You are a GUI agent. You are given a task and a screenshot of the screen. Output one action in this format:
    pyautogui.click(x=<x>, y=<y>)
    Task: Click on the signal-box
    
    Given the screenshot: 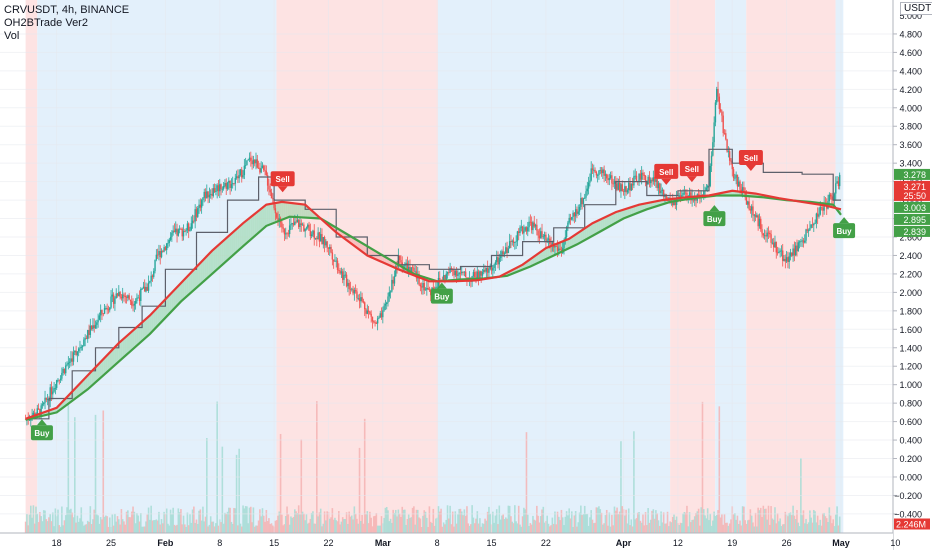 What is the action you would take?
    pyautogui.click(x=691, y=169)
    